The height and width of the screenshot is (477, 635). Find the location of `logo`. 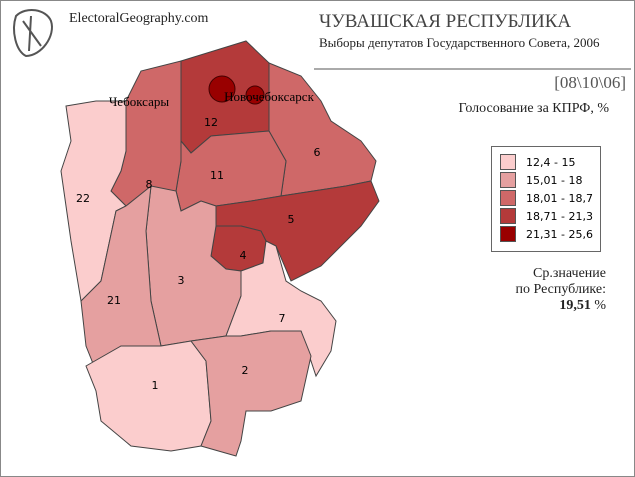

logo is located at coordinates (33, 33).